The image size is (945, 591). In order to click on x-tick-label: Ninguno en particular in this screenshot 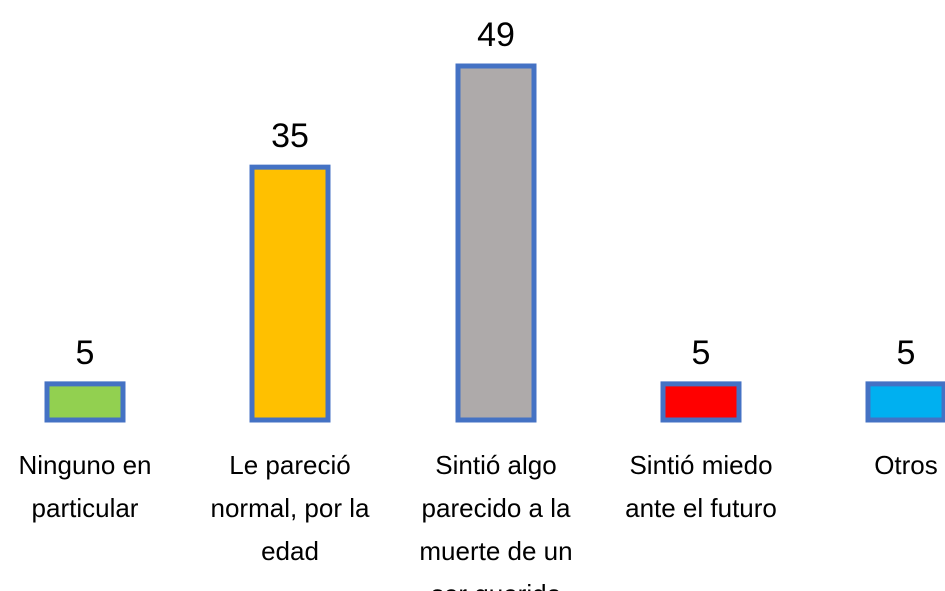, I will do `click(85, 486)`.